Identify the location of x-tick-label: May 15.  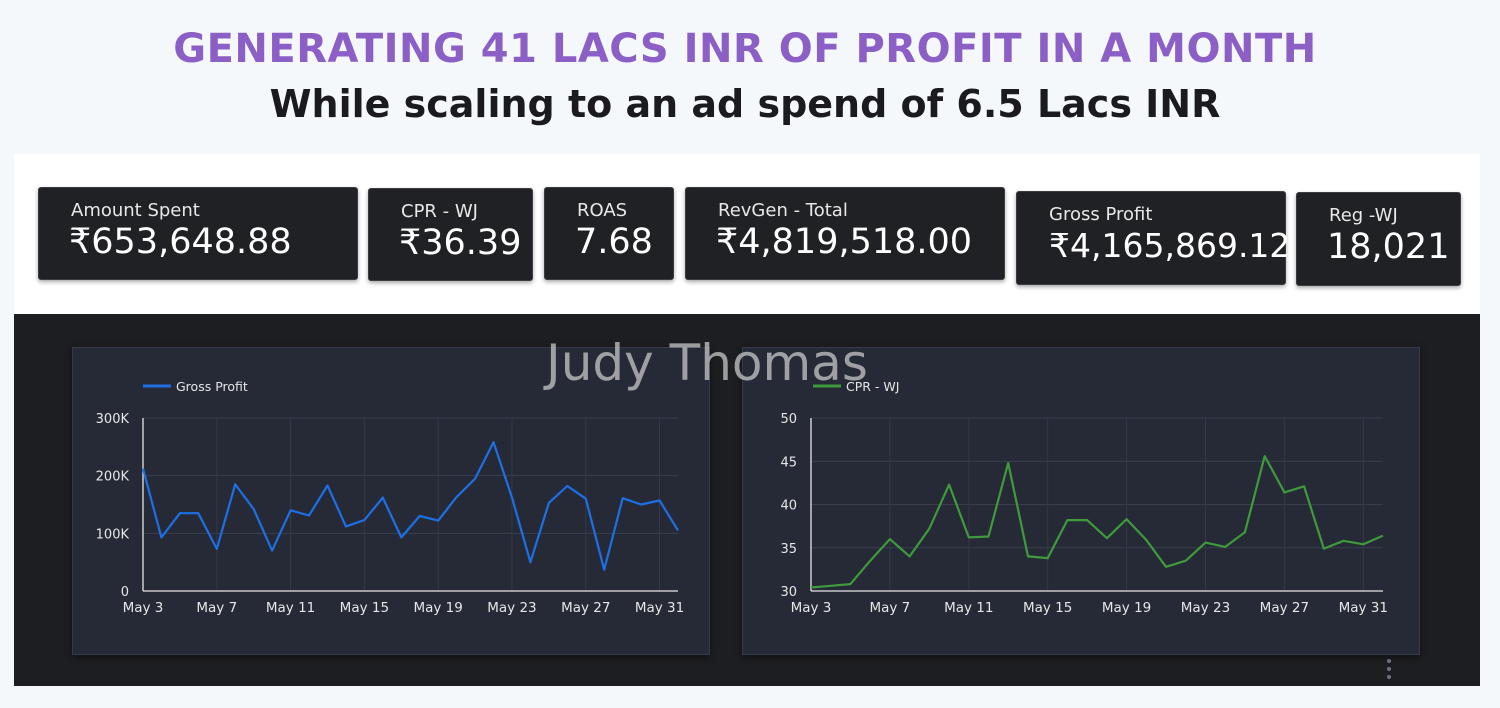
(1047, 608).